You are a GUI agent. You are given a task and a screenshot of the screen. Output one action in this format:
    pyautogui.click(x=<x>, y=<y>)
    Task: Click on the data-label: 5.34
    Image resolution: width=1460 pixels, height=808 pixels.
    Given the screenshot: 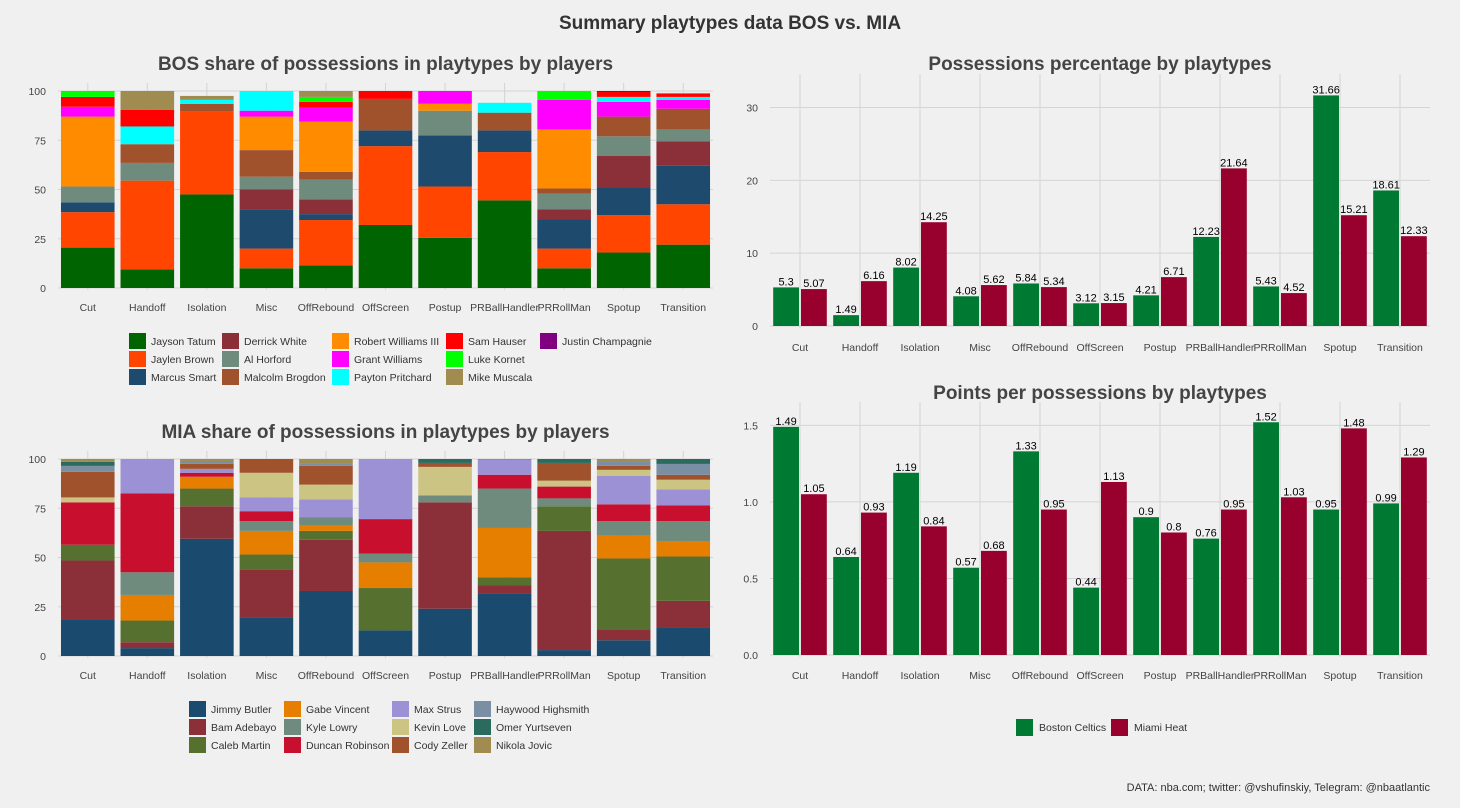 What is the action you would take?
    pyautogui.click(x=1053, y=282)
    